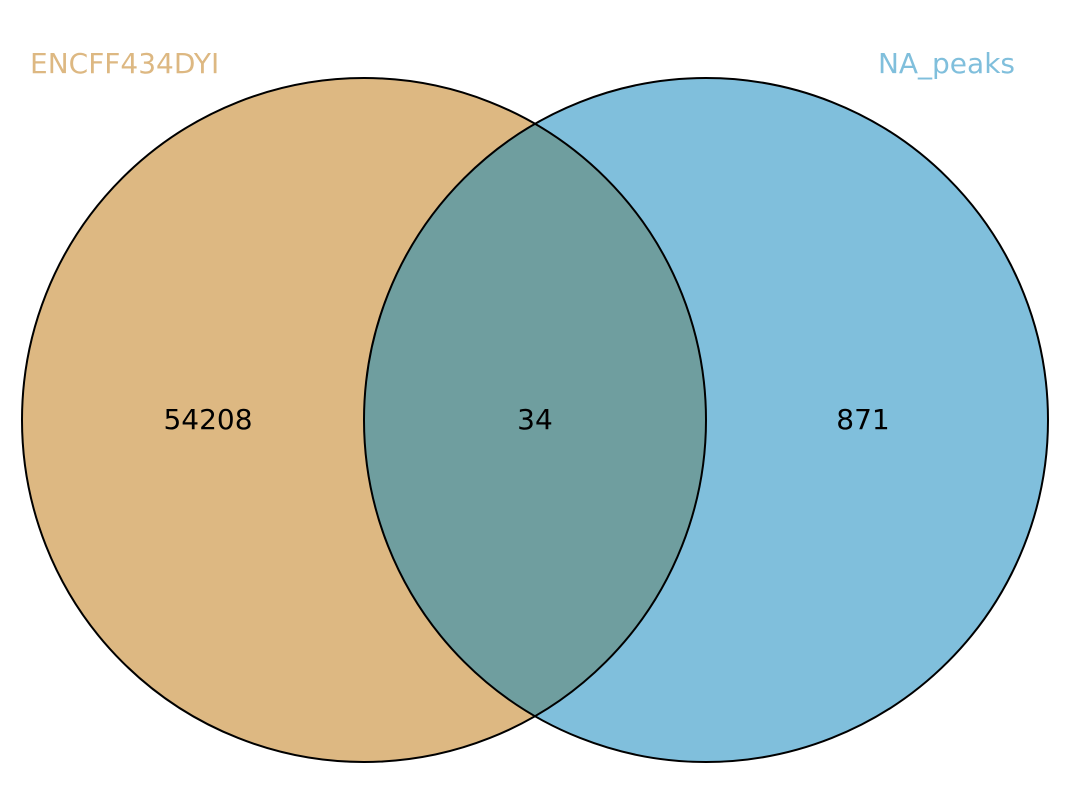 The width and height of the screenshot is (1082, 794). What do you see at coordinates (862, 419) in the screenshot?
I see `count-right-only: 871` at bounding box center [862, 419].